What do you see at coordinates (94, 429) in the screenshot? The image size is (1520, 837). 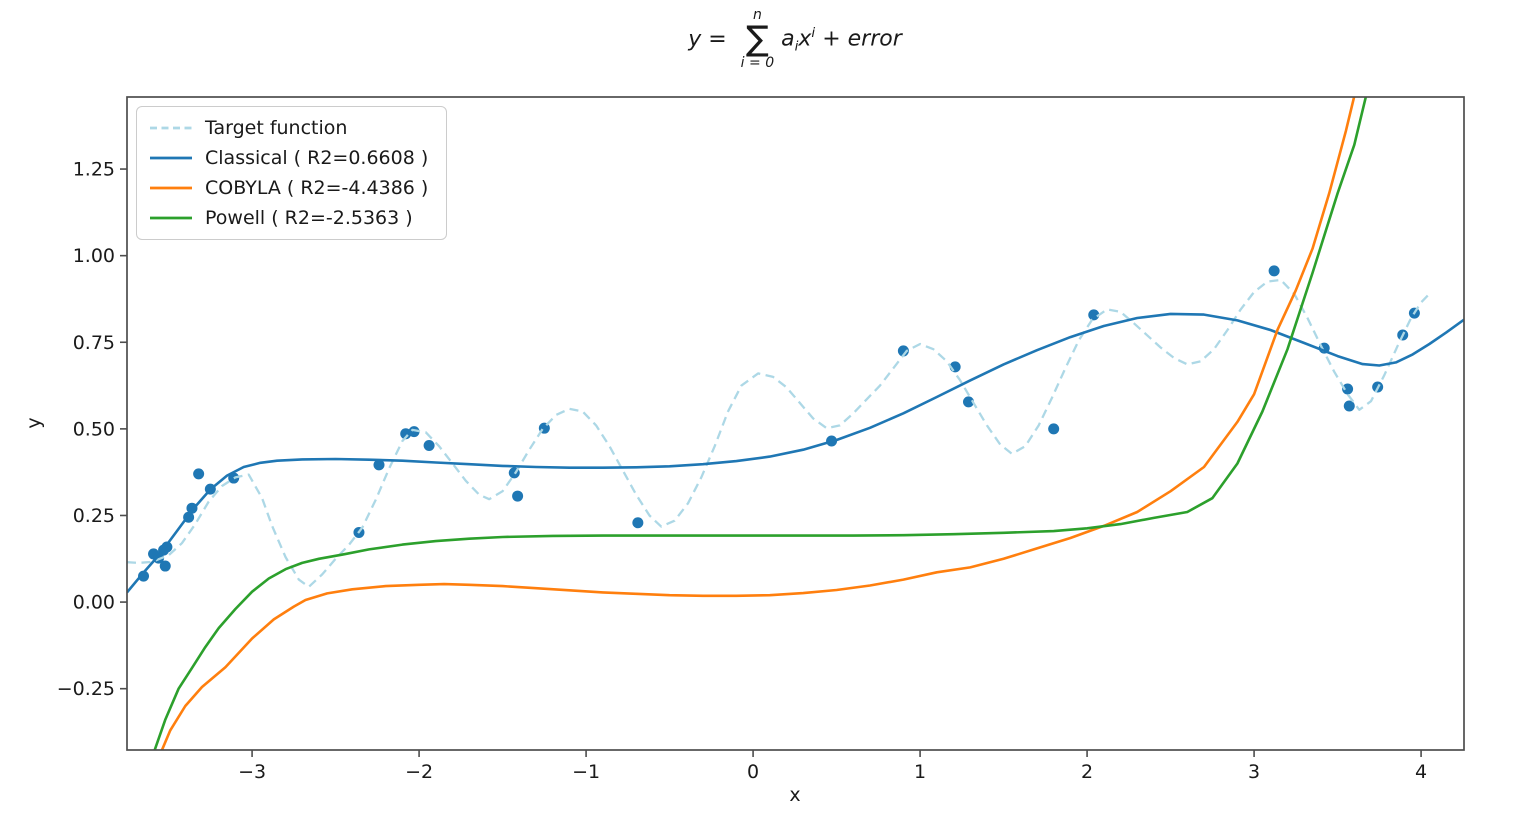 I see `y-tick-label: 0.50` at bounding box center [94, 429].